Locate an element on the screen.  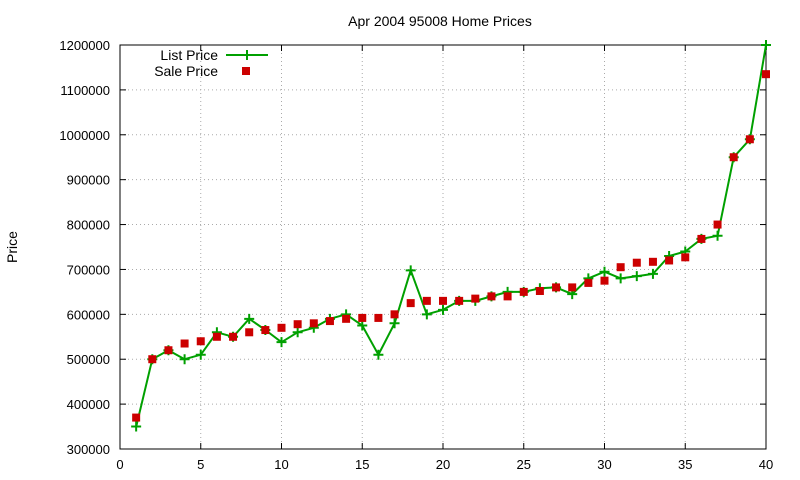
x-tick-label: 30 is located at coordinates (604, 464).